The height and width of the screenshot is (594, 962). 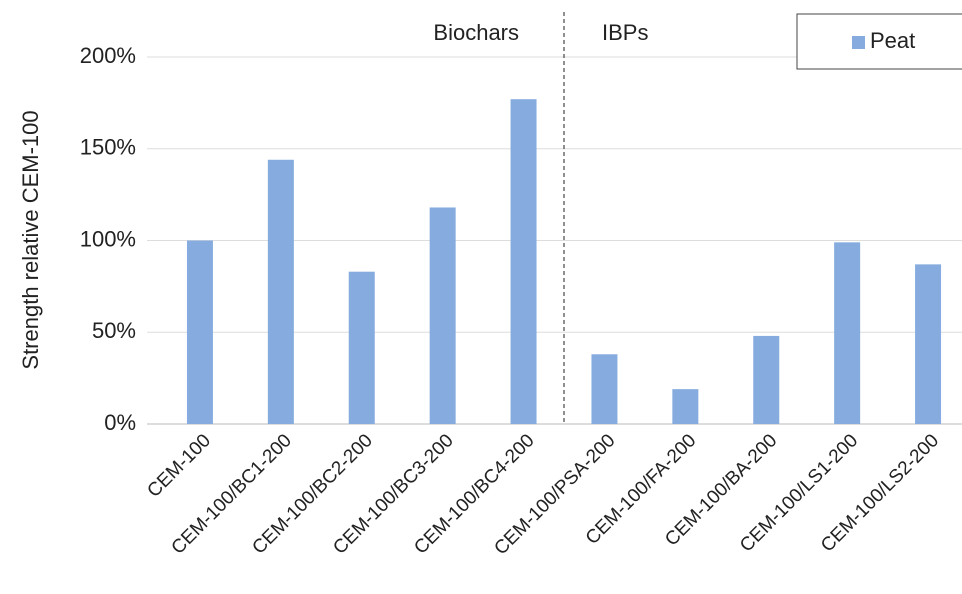 What do you see at coordinates (108, 238) in the screenshot?
I see `y-tick-label: 100%` at bounding box center [108, 238].